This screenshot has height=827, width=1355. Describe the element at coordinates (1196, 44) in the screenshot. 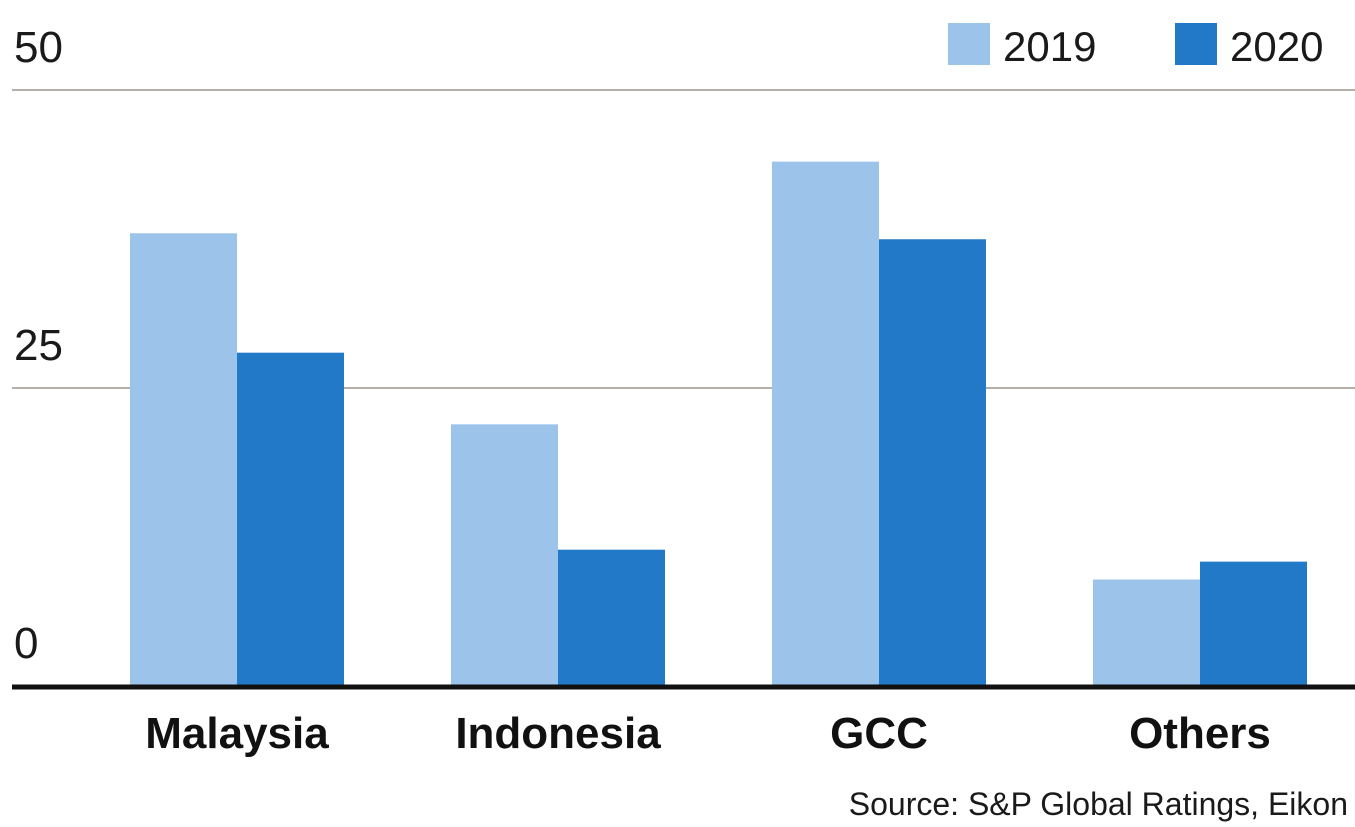

I see `legend-swatch-2020` at that location.